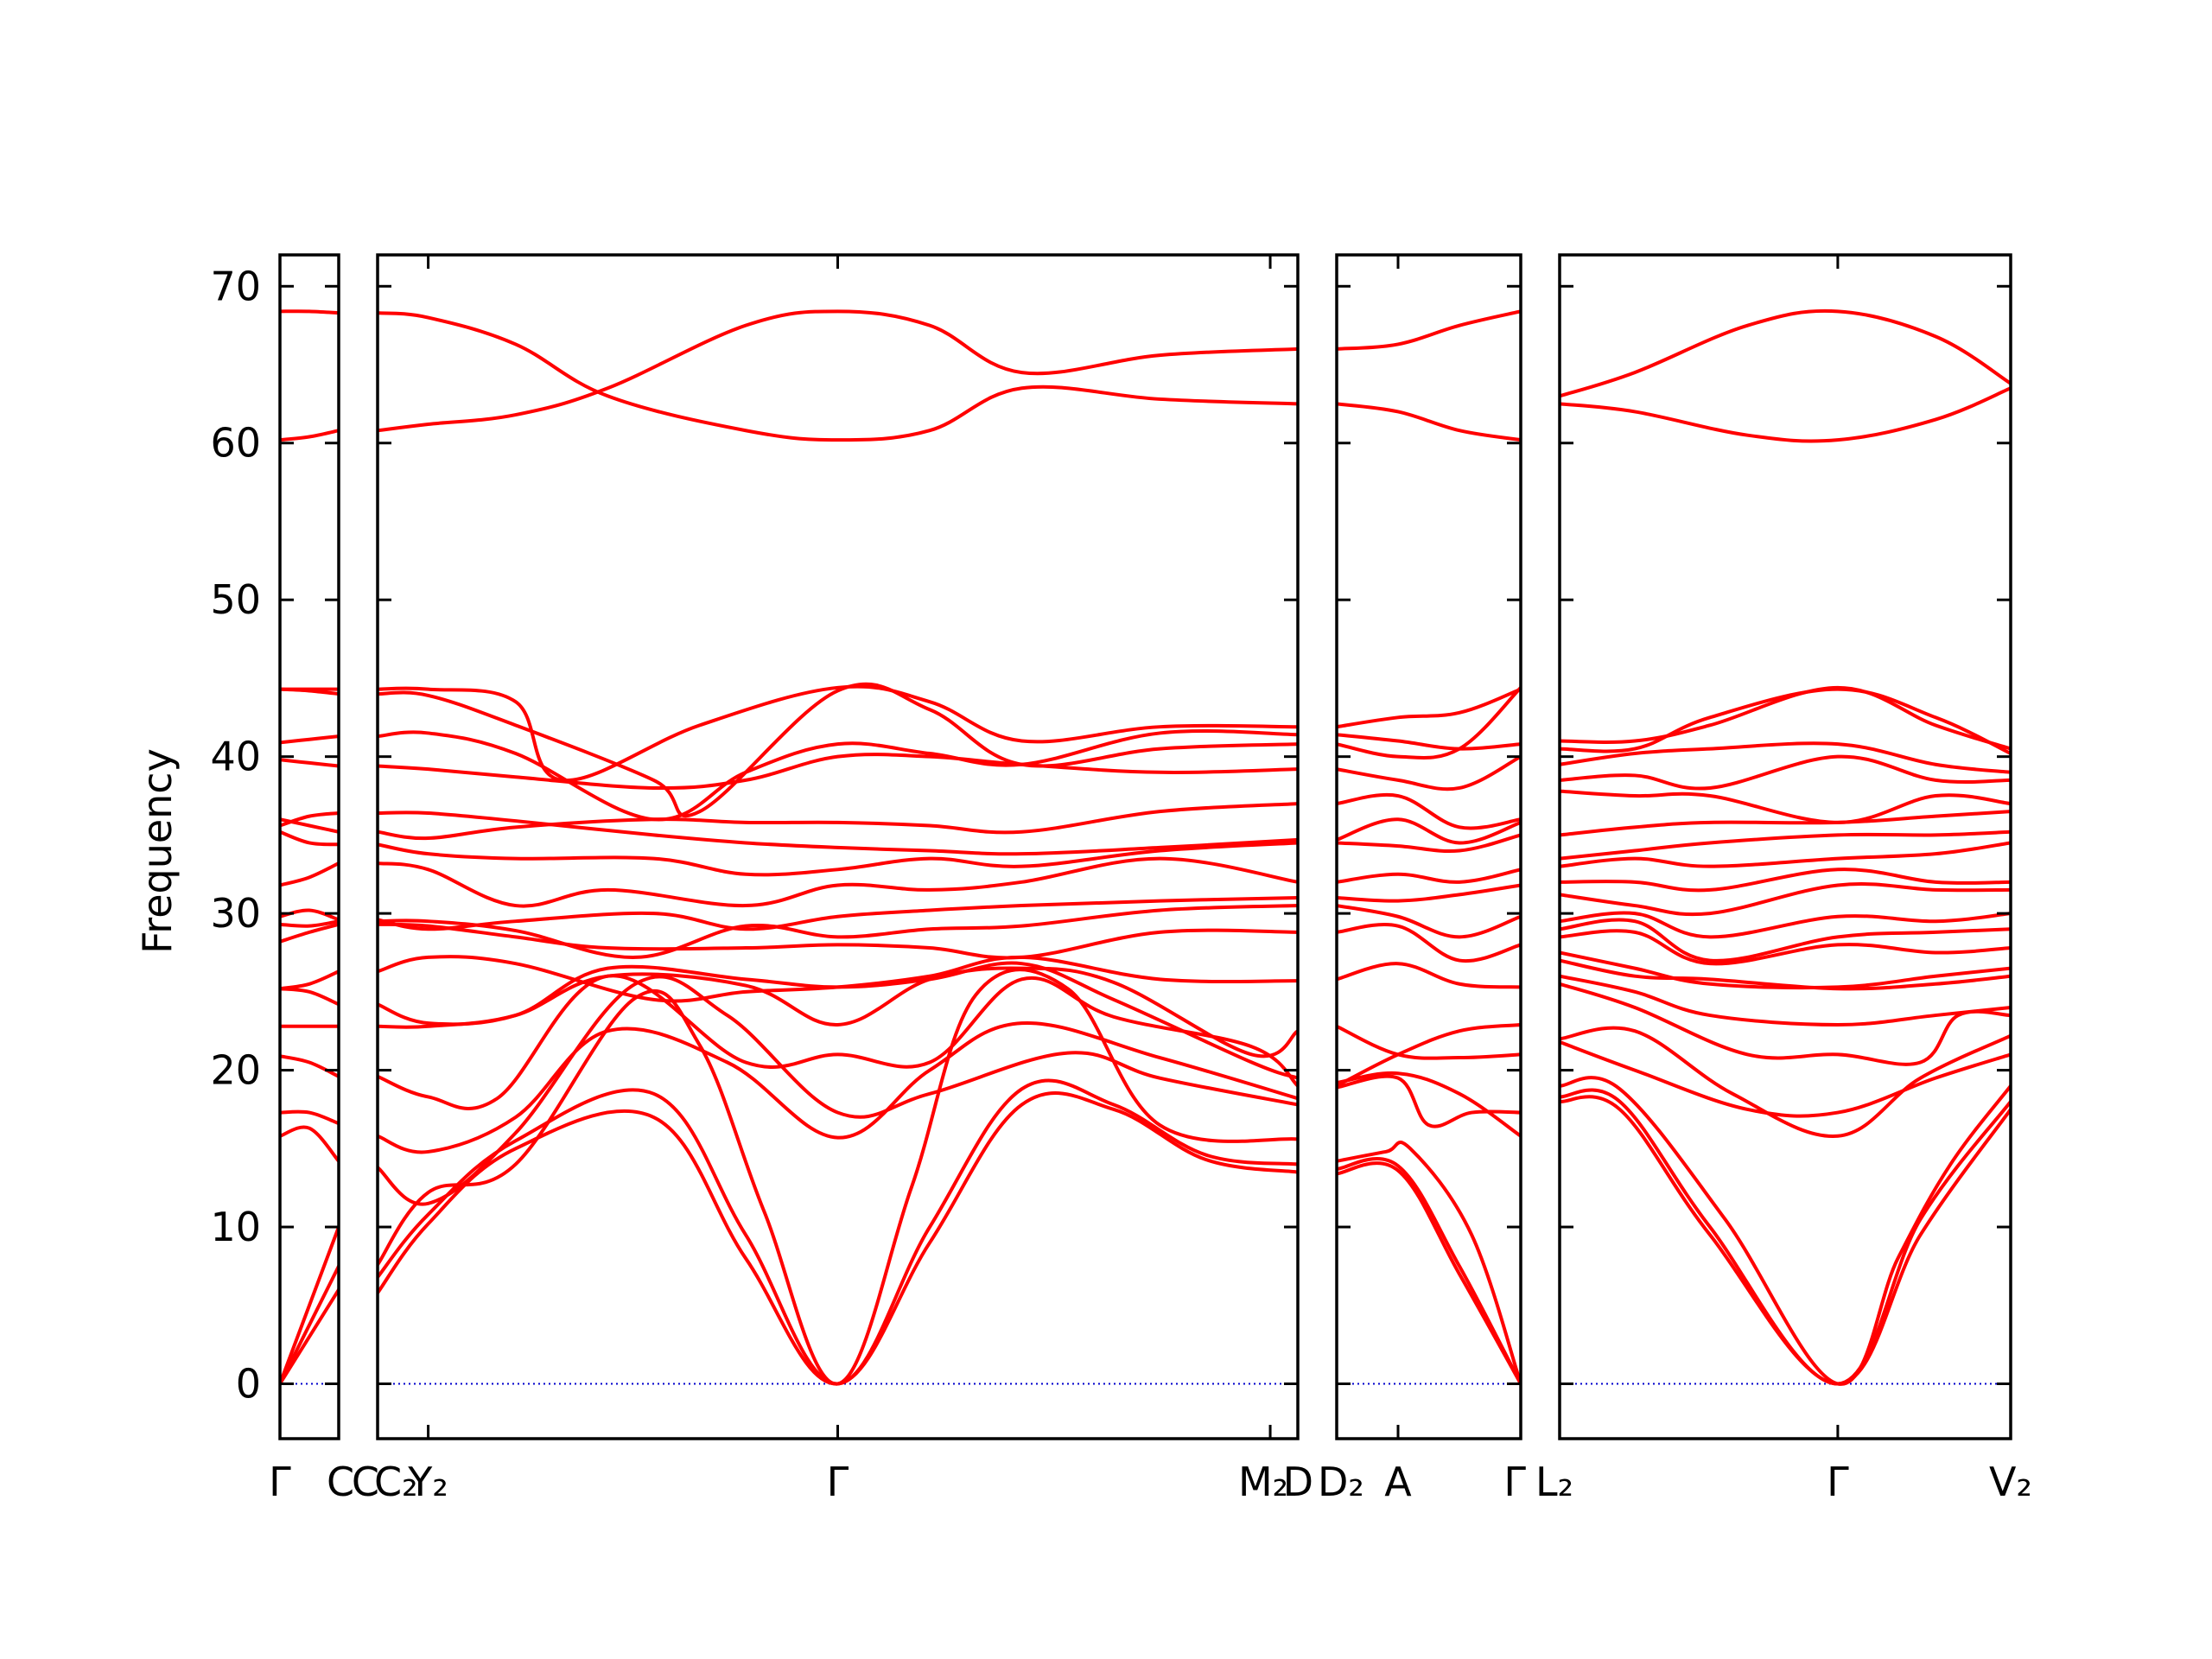 This screenshot has width=2212, height=1659. Describe the element at coordinates (396, 1482) in the screenshot. I see `x-tick-label: C₂` at that location.